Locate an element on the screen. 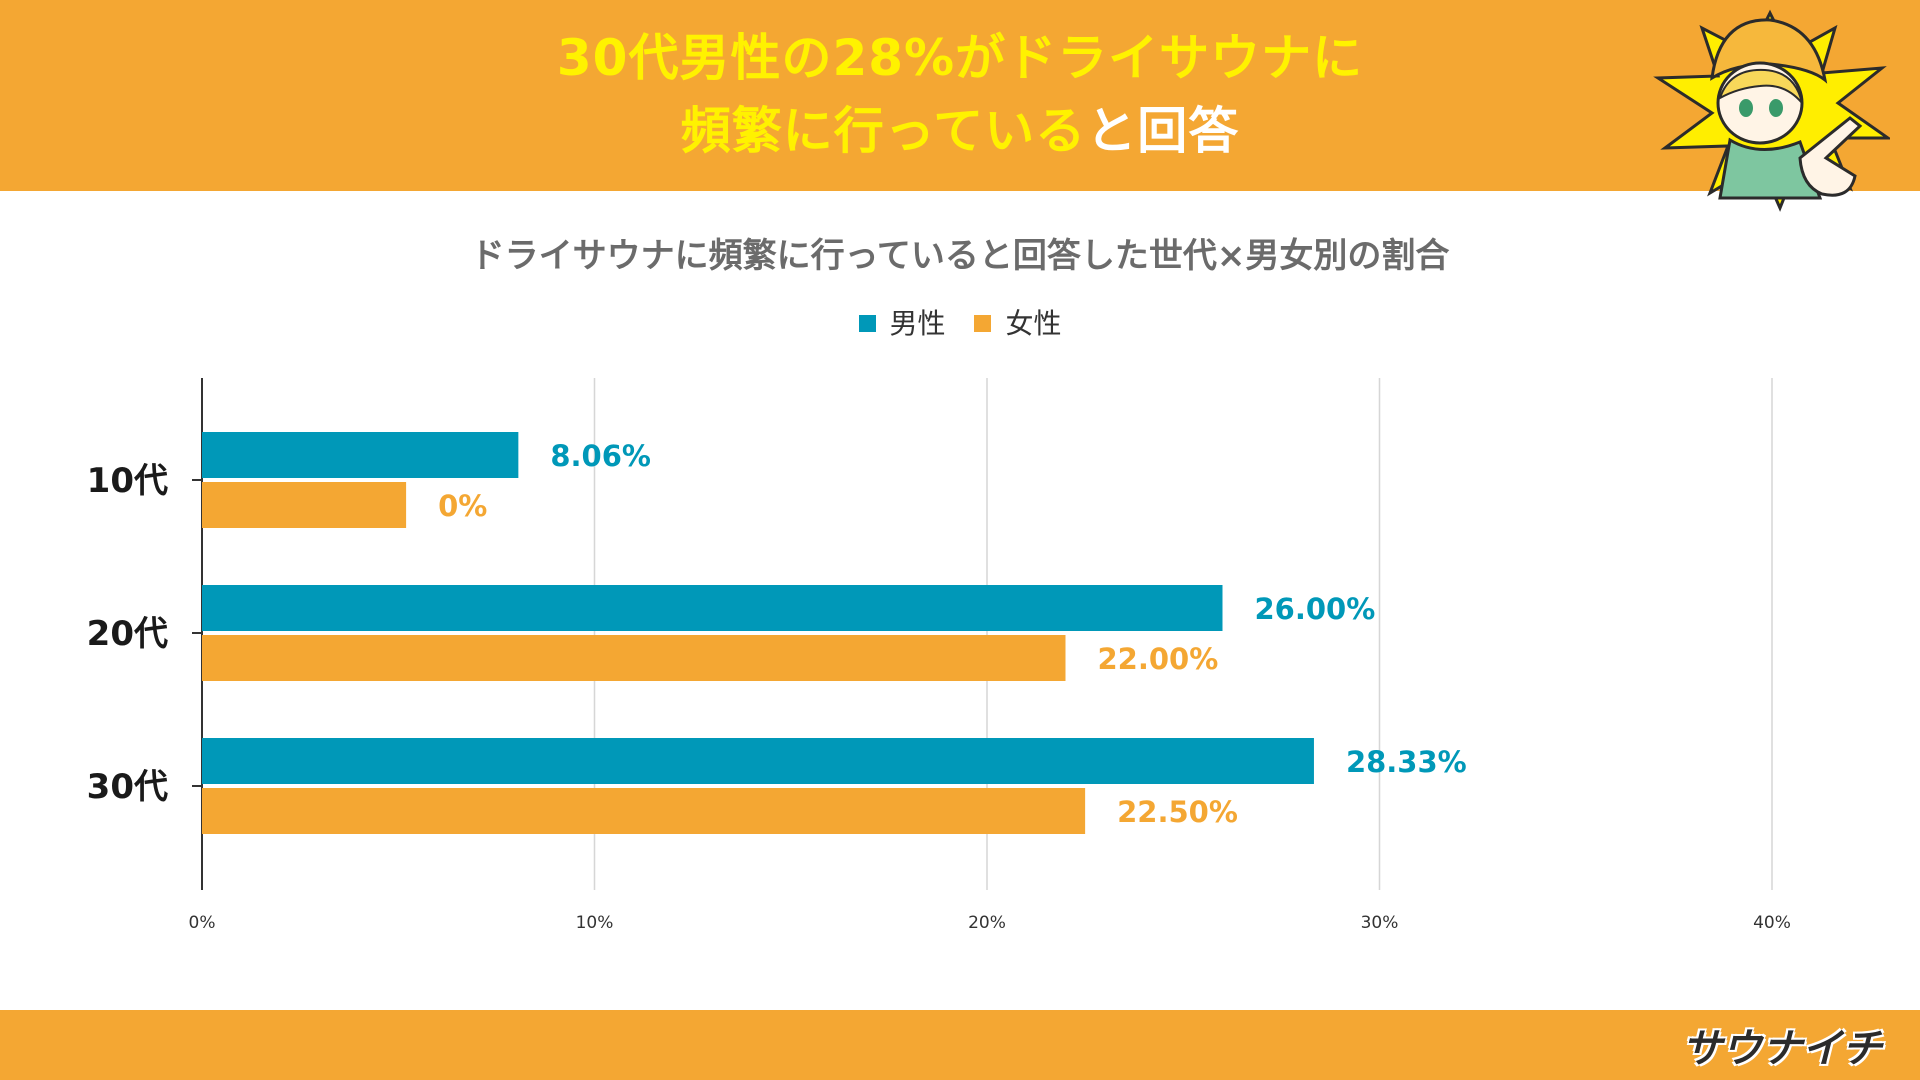 The height and width of the screenshot is (1080, 1920). category-label: 10代 is located at coordinates (127, 481).